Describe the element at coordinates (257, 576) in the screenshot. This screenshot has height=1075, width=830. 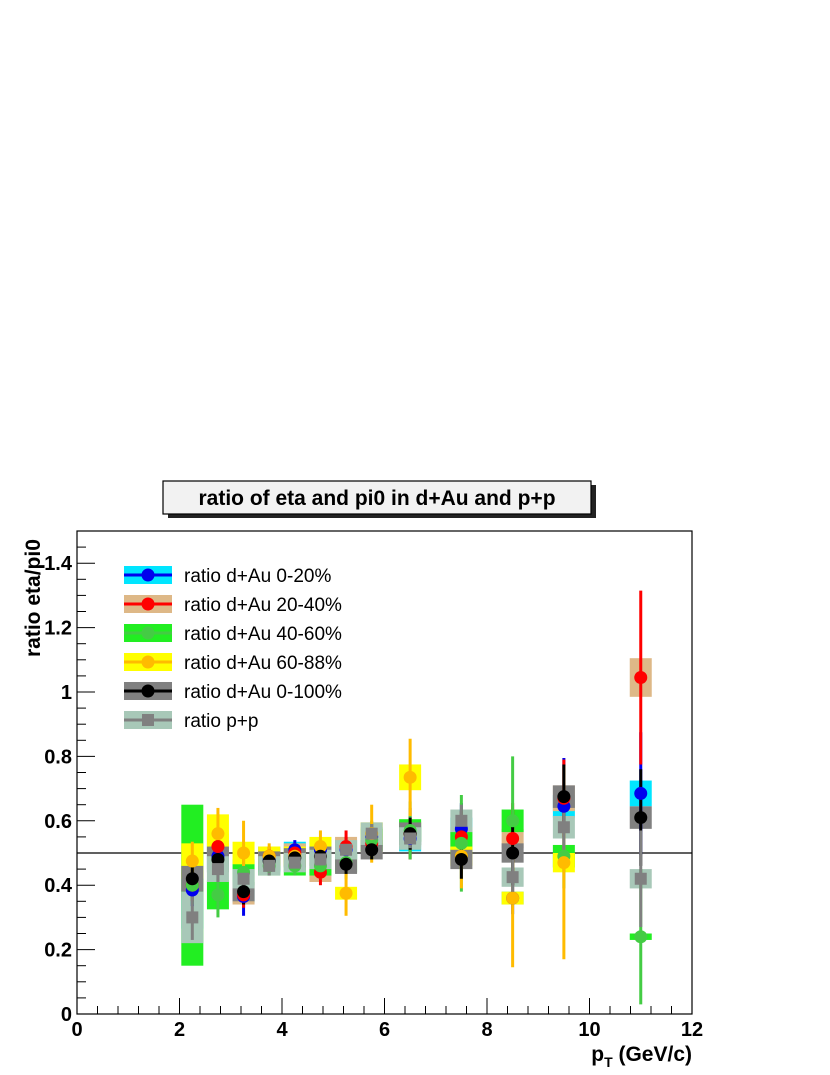
I see `legend-label: ratio d+Au 0-20%` at that location.